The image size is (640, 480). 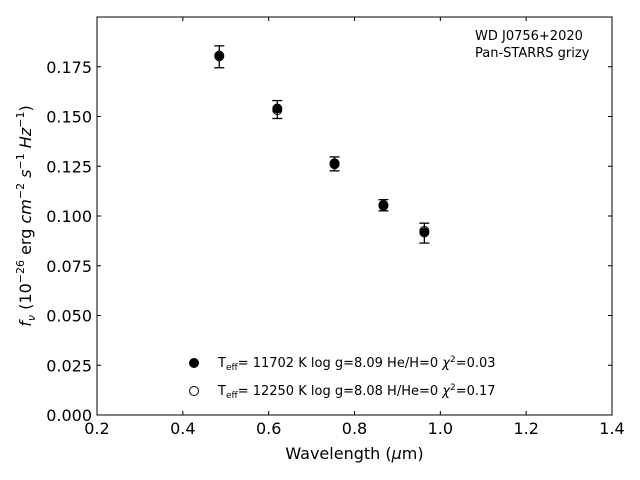 What do you see at coordinates (354, 428) in the screenshot?
I see `x-tick-label: 0.8` at bounding box center [354, 428].